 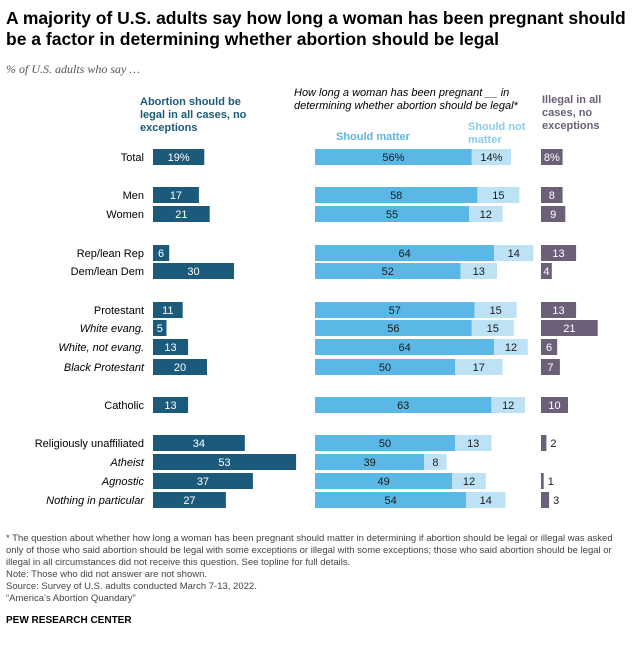 I want to click on label-should-matter: 49, so click(x=383, y=482).